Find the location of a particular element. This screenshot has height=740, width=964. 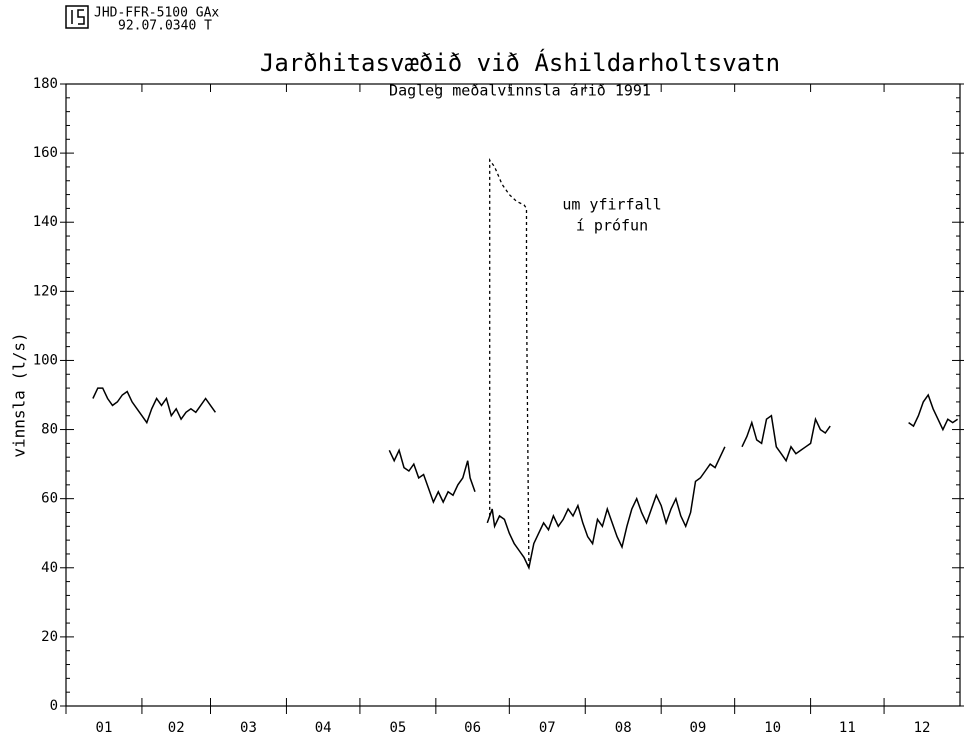

annotation: um yfirfall is located at coordinates (611, 205).